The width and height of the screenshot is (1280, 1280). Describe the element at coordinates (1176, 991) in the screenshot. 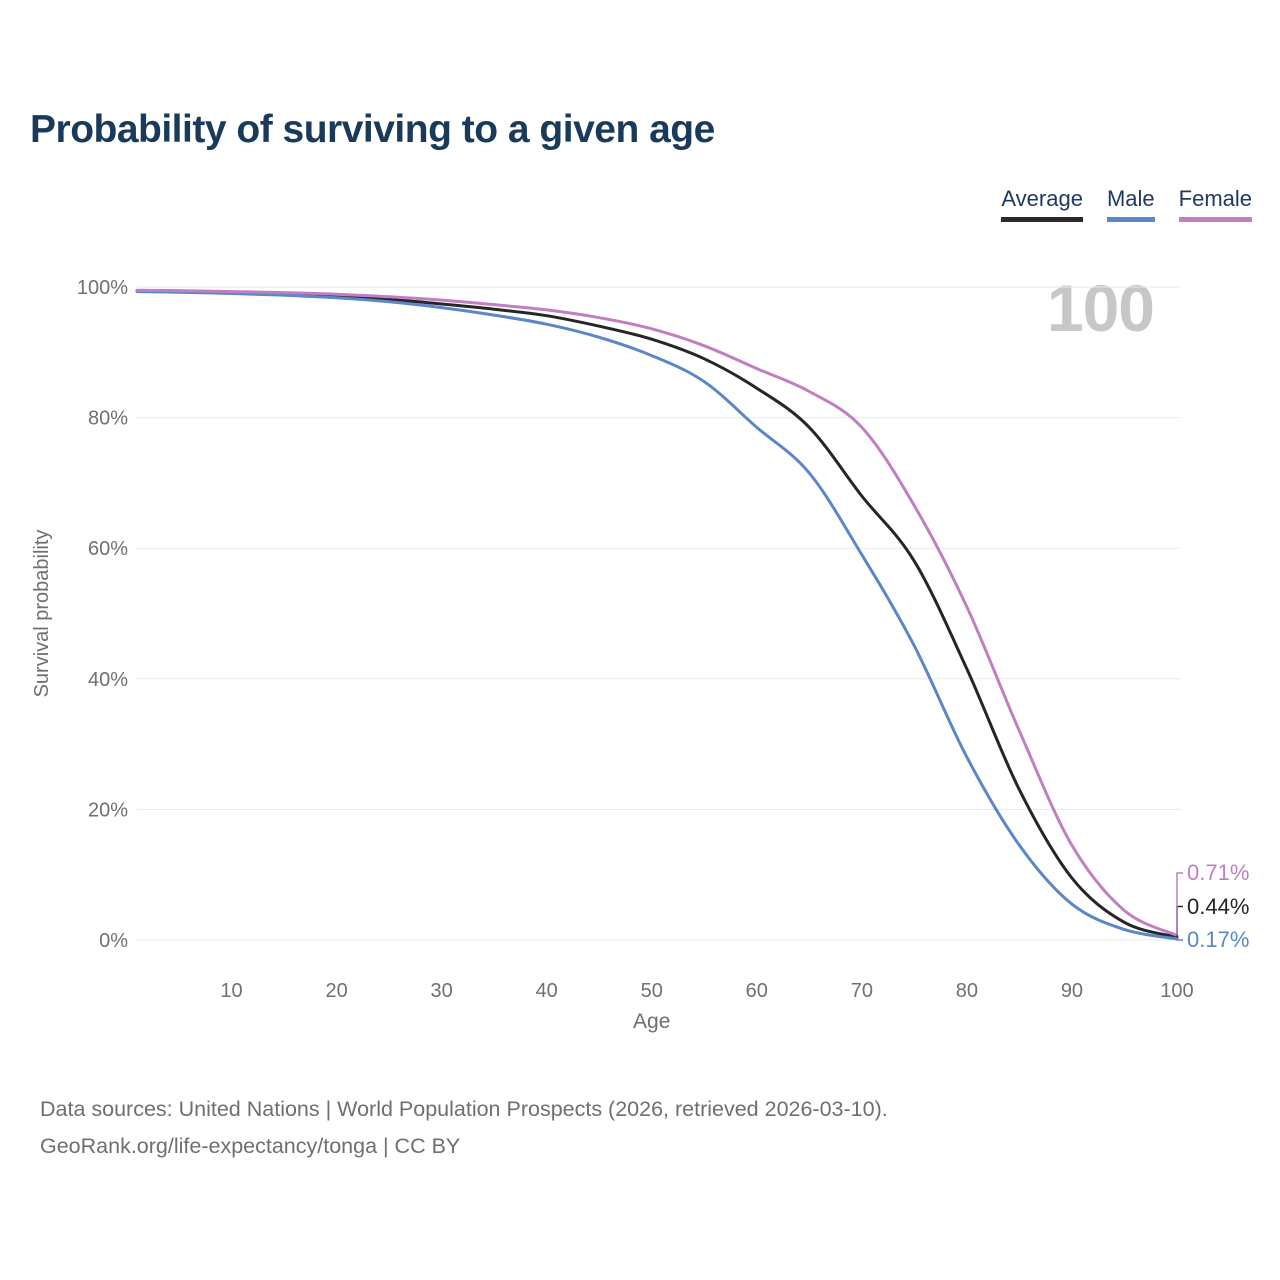

I see `x-tick-label: 100` at that location.